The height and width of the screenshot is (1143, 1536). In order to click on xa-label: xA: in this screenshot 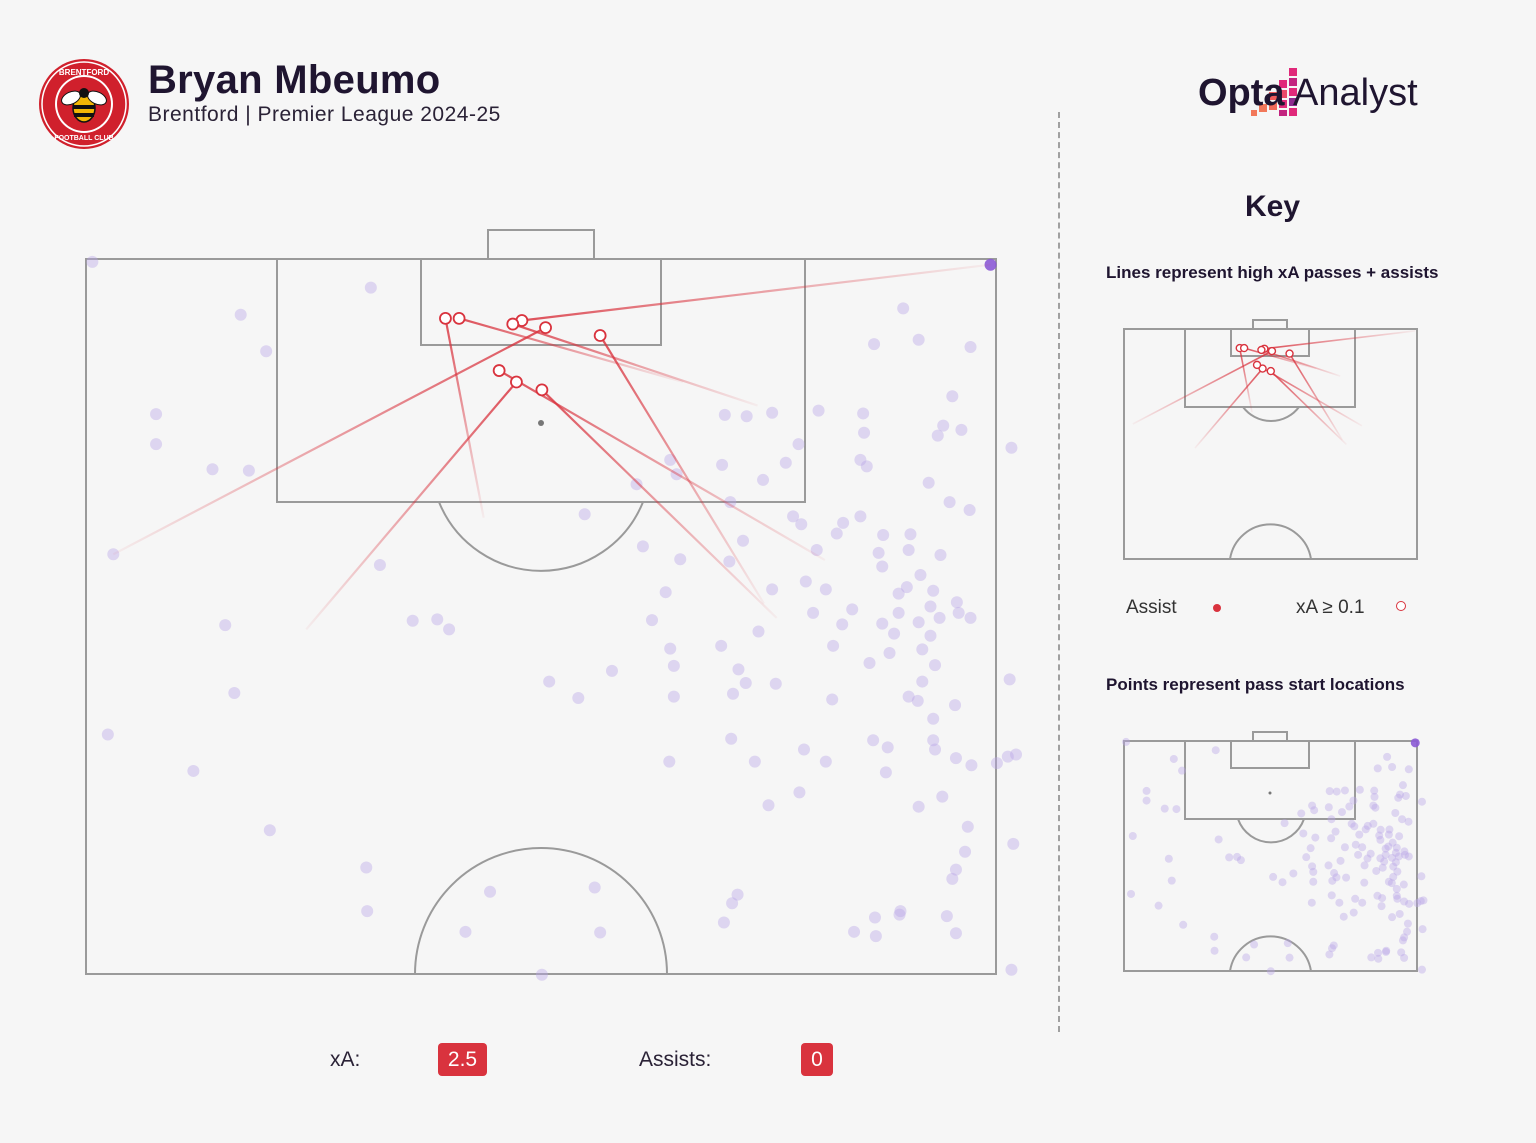, I will do `click(345, 1059)`.